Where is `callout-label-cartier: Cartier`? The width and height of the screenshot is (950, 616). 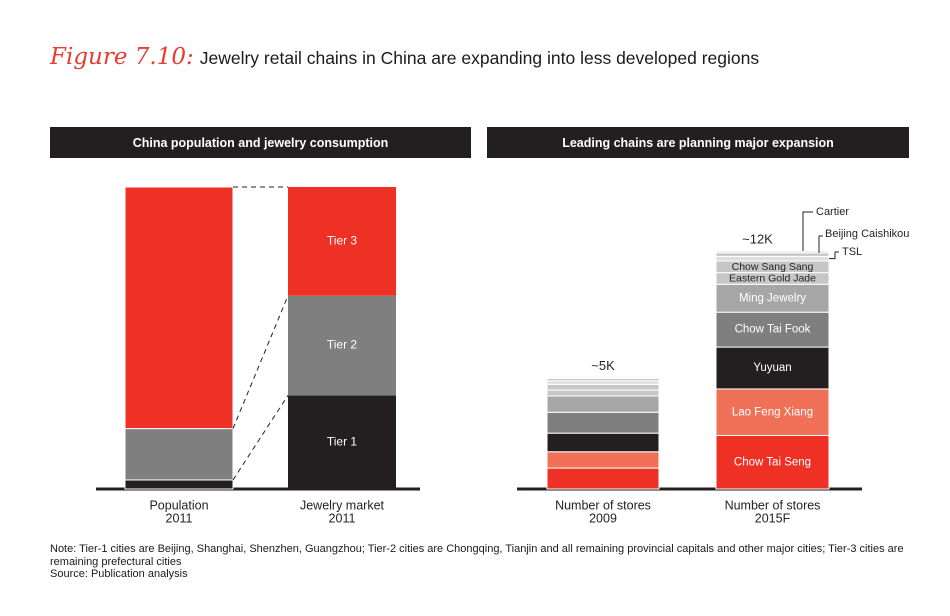
callout-label-cartier: Cartier is located at coordinates (832, 212).